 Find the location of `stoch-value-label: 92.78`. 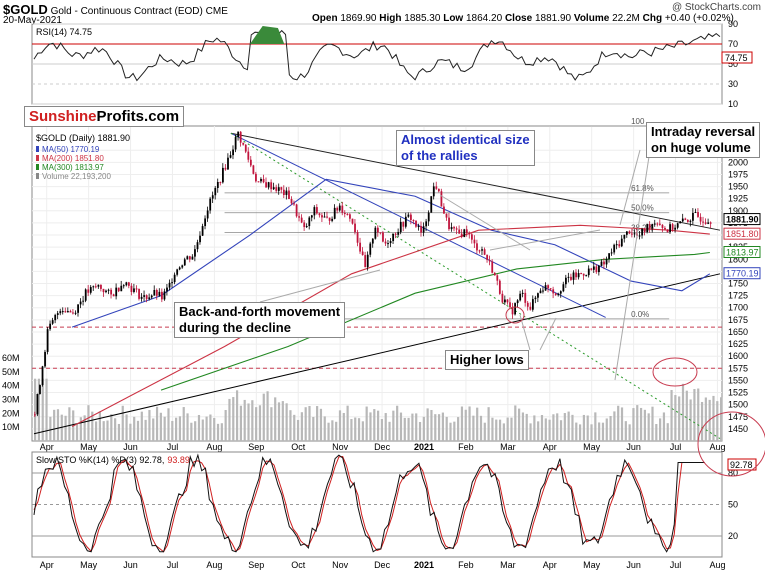

stoch-value-label: 92.78 is located at coordinates (741, 465).